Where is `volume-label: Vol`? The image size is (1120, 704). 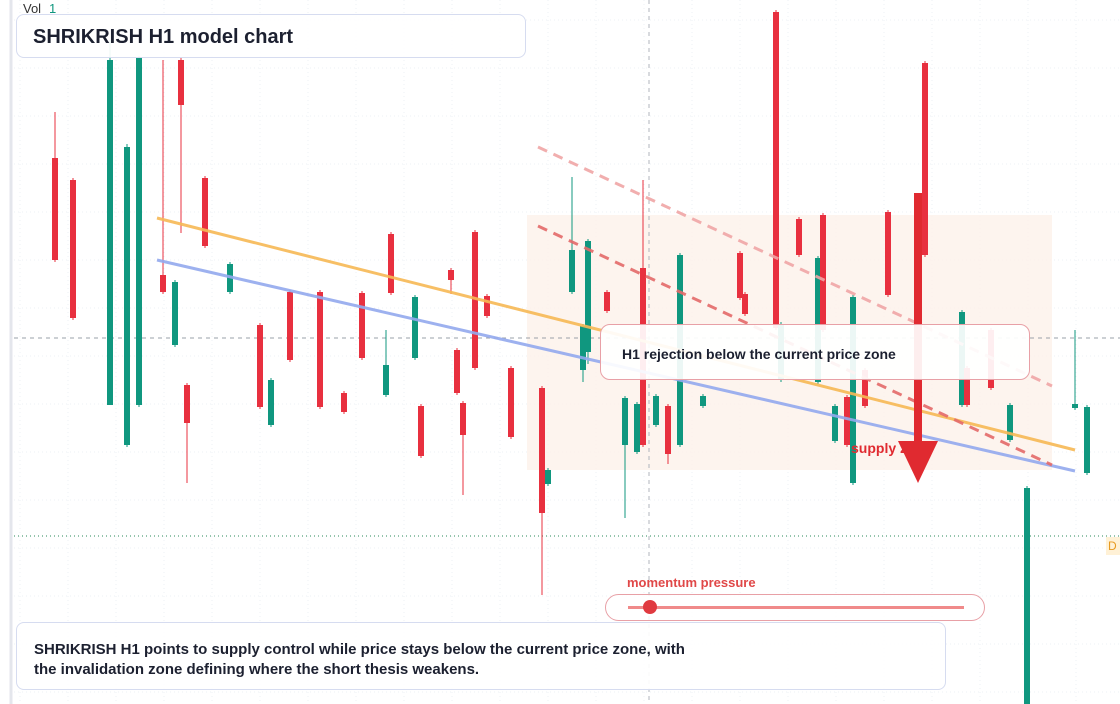
volume-label: Vol is located at coordinates (32, 8).